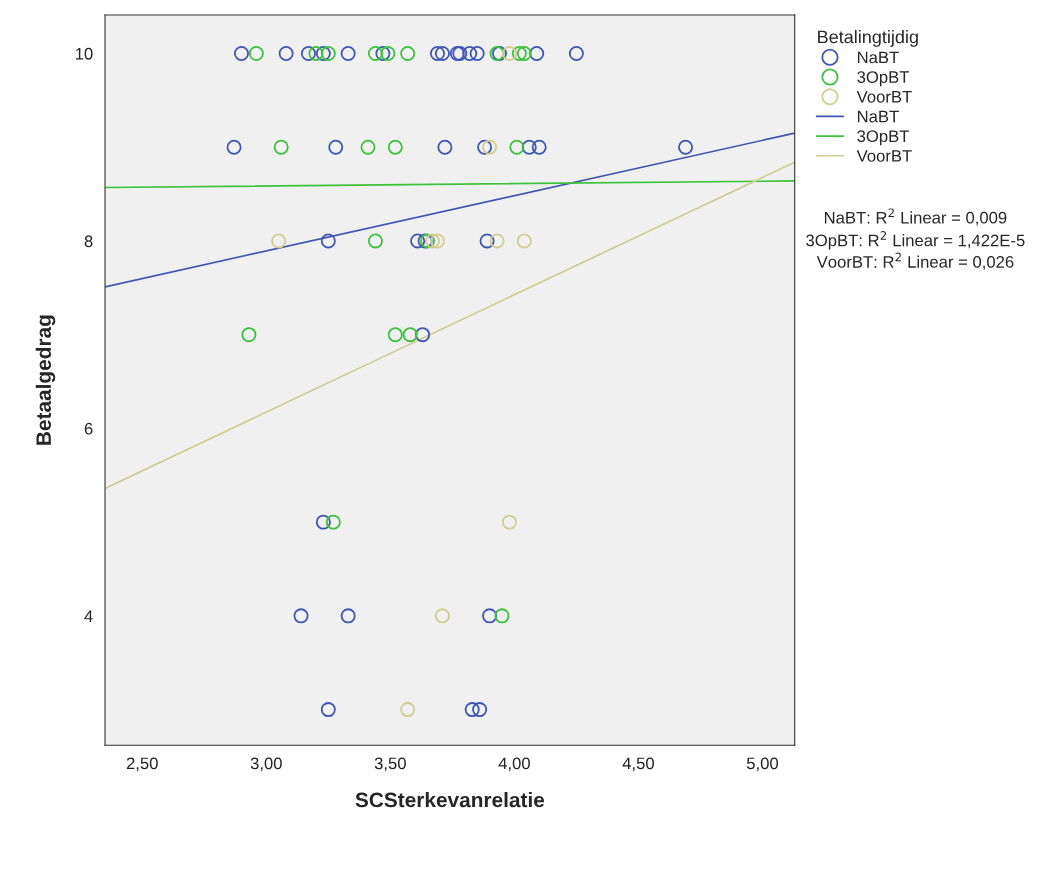 Image resolution: width=1045 pixels, height=884 pixels. Describe the element at coordinates (638, 764) in the screenshot. I see `x-tick-label: 4,50` at that location.